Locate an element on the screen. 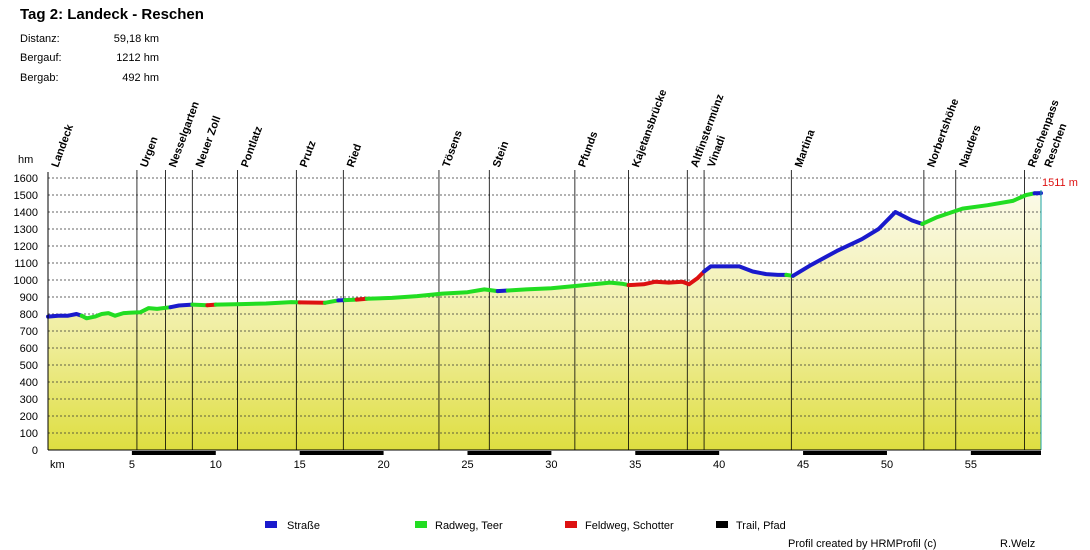 The image size is (1090, 550). x-tick-label: 30 is located at coordinates (551, 465).